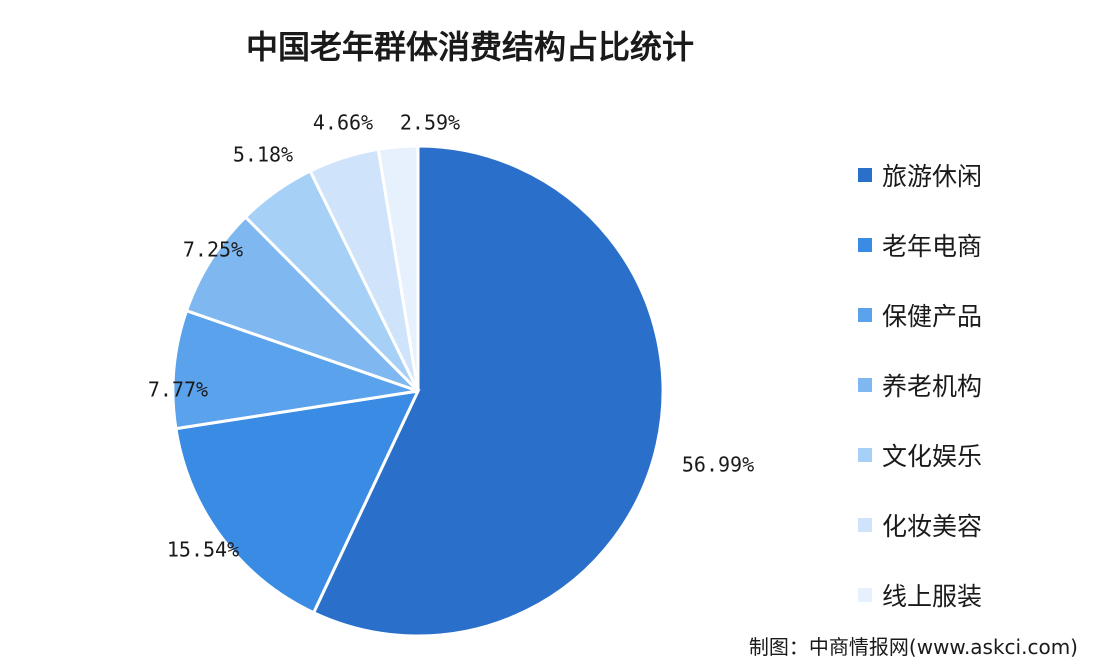 This screenshot has width=1096, height=668. I want to click on legend: 旅游休闲 老年电商 保健产品 养老机构 文化娱乐 化妆美容 线上服装, so click(920, 385).